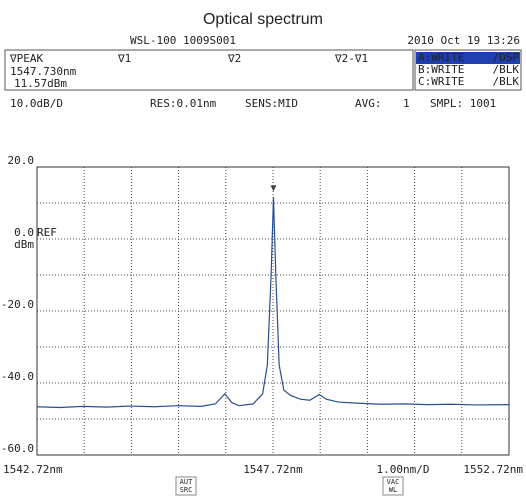  Describe the element at coordinates (183, 40) in the screenshot. I see `instrument: WSL-100 1009S001` at that location.